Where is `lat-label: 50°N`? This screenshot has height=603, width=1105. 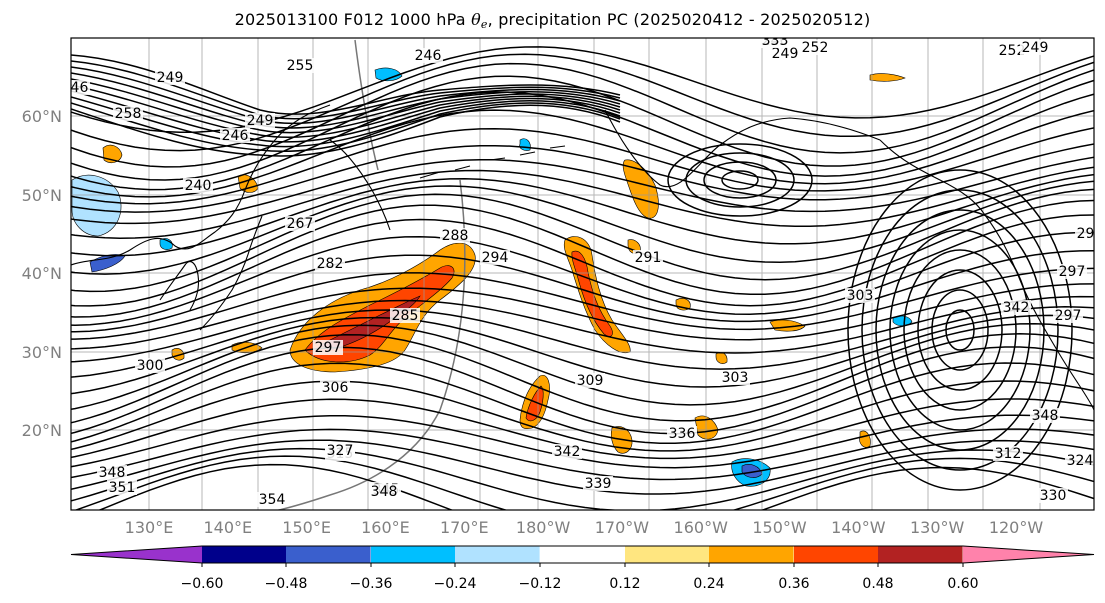 lat-label: 50°N is located at coordinates (42, 195).